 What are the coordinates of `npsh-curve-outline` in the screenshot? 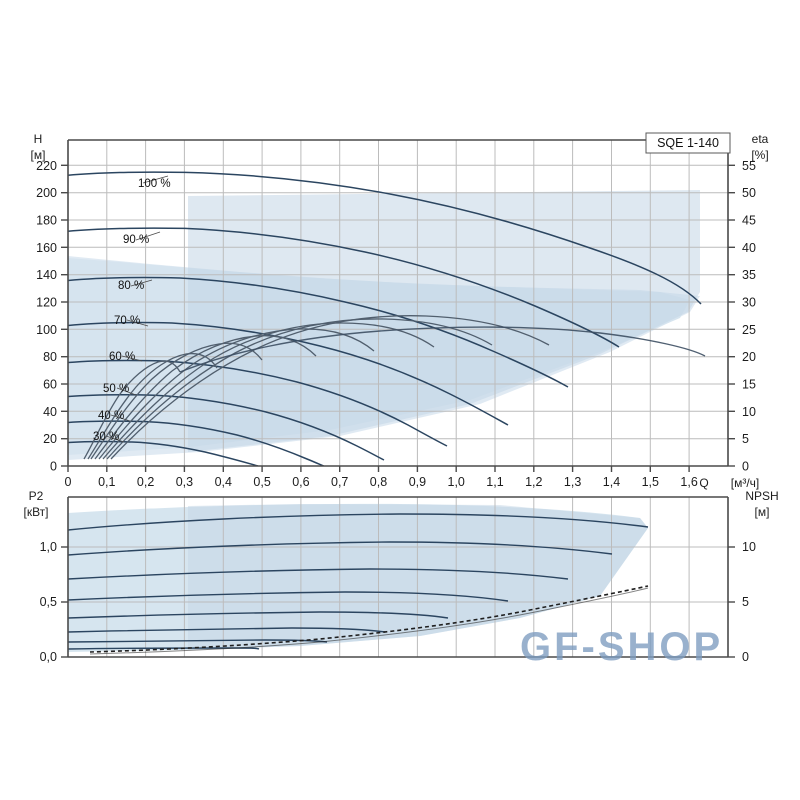 It's located at (369, 621).